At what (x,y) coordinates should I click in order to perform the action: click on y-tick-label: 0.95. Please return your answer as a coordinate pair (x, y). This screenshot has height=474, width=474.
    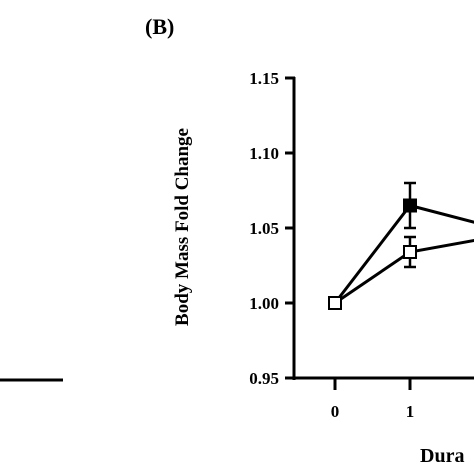
    Looking at the image, I should click on (264, 378).